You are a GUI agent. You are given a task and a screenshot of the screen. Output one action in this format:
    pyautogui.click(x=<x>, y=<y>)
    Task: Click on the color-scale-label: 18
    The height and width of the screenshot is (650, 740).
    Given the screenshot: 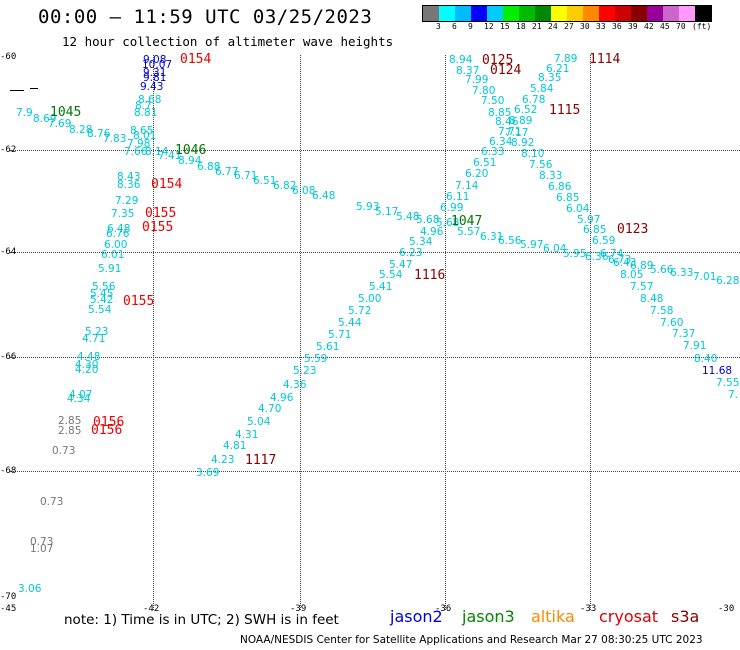 What is the action you would take?
    pyautogui.click(x=521, y=26)
    